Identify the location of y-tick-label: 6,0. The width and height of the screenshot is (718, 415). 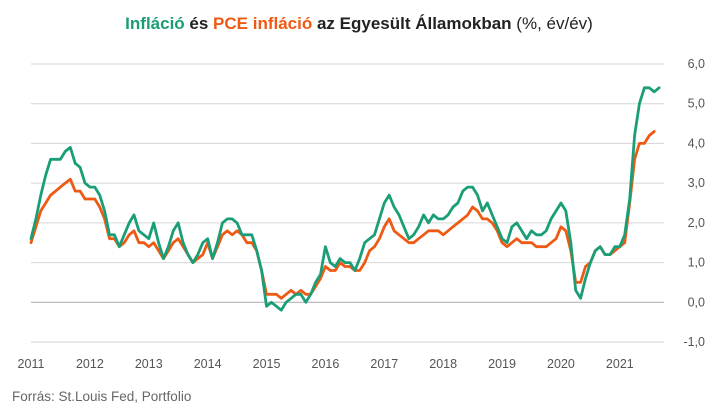
(696, 64).